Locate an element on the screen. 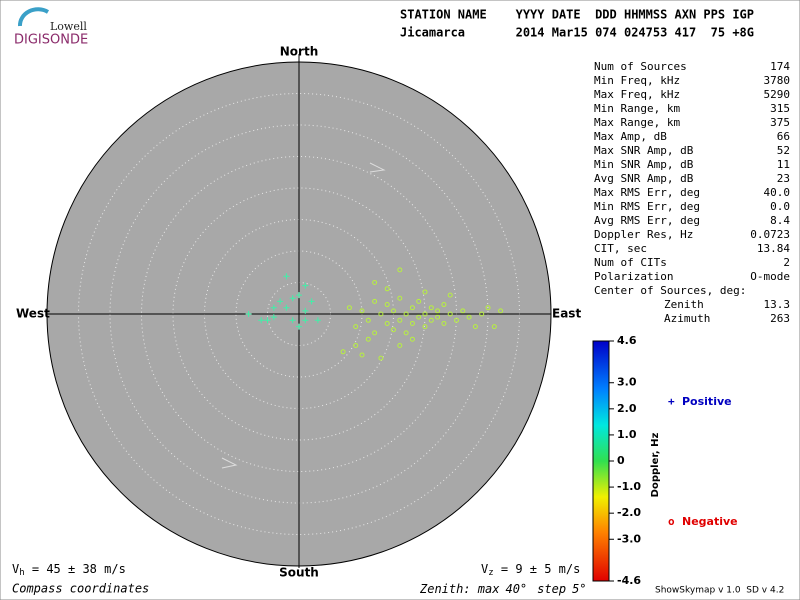  stat-label: Max RMS Err, deg is located at coordinates (647, 192).